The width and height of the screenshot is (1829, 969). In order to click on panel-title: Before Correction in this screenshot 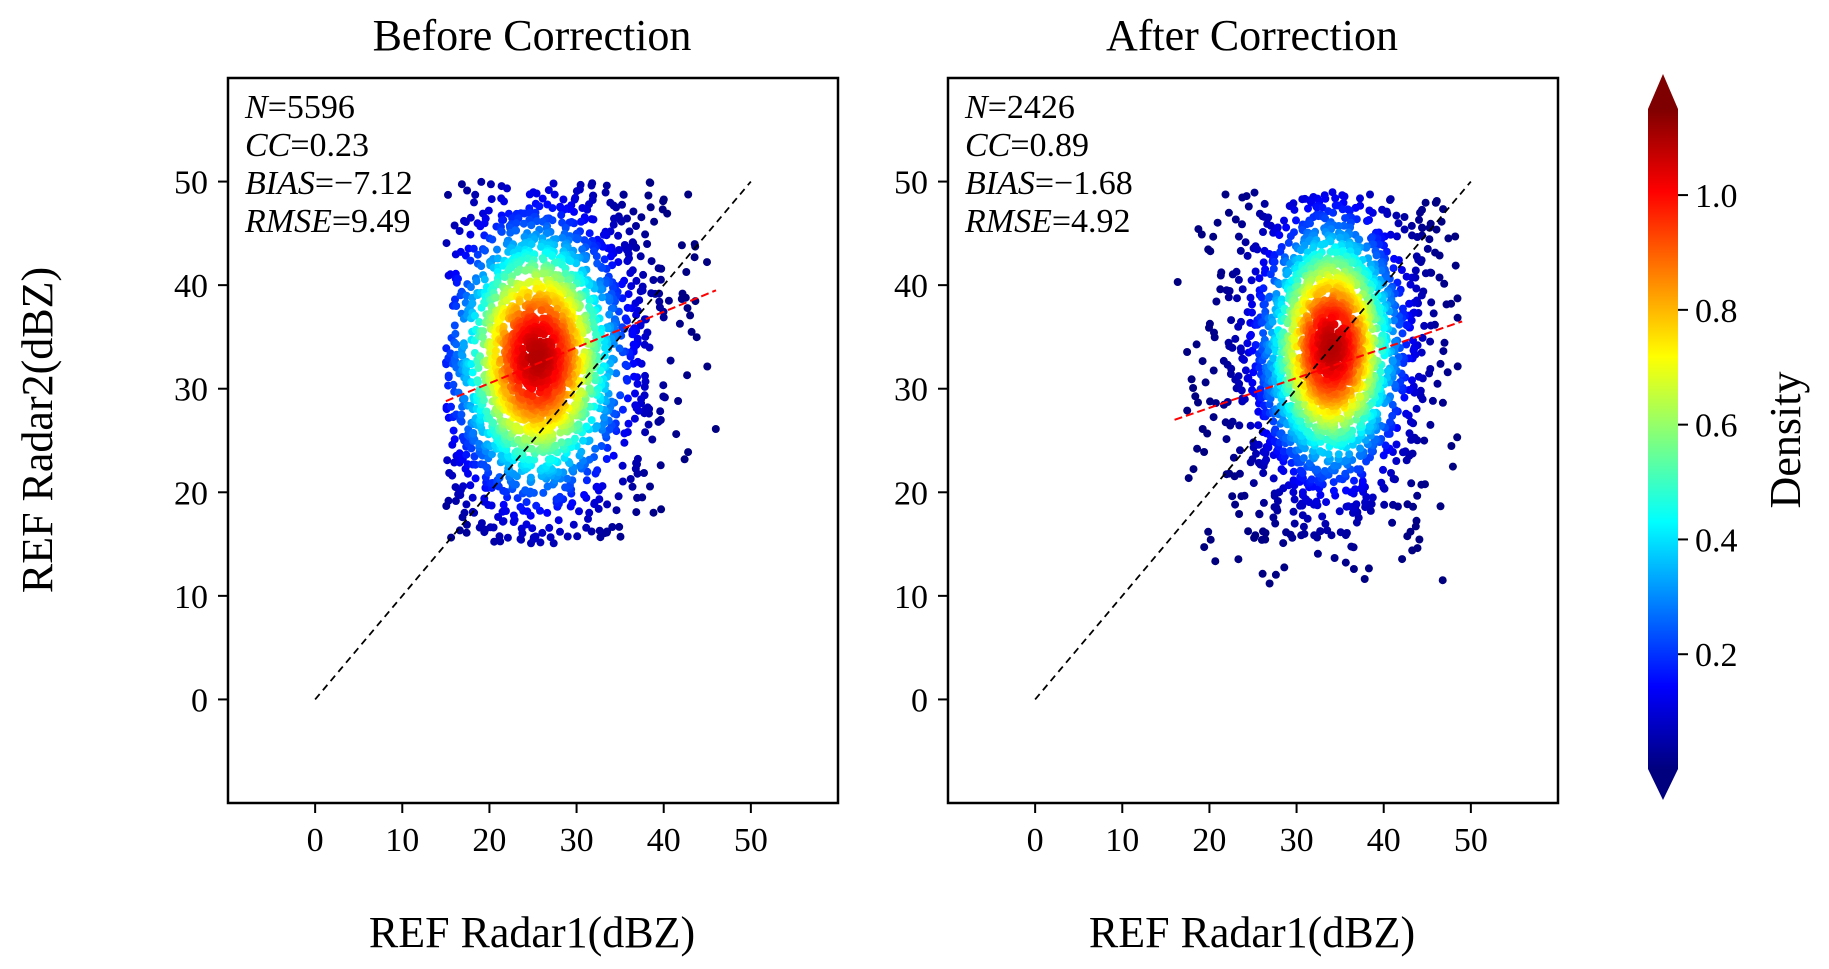, I will do `click(532, 35)`.